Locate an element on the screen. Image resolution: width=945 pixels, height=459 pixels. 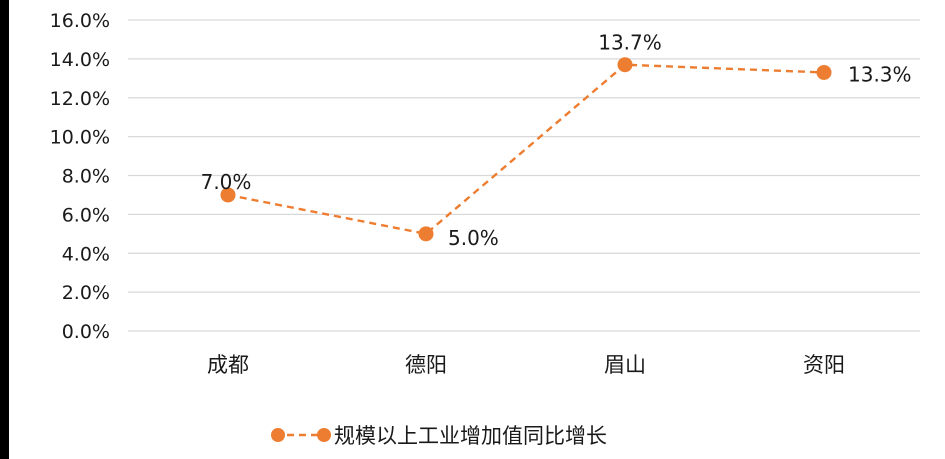
left-border is located at coordinates (4, 229).